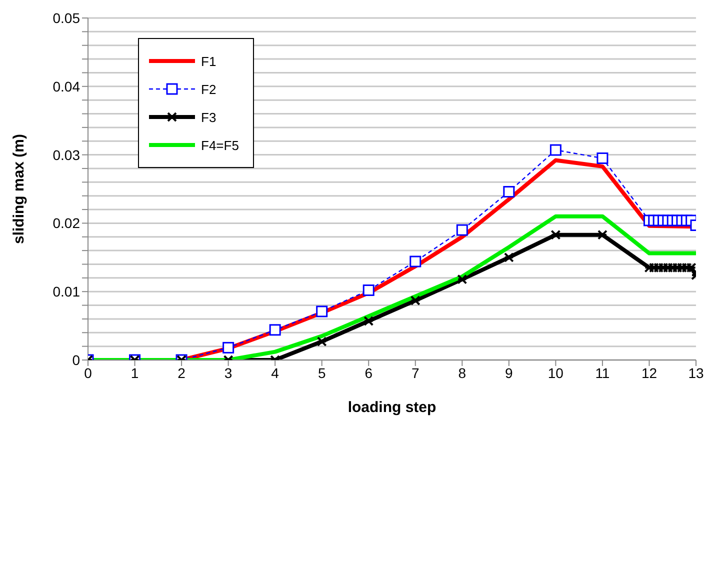 The width and height of the screenshot is (708, 568). I want to click on y-tick-label: 0.05, so click(66, 18).